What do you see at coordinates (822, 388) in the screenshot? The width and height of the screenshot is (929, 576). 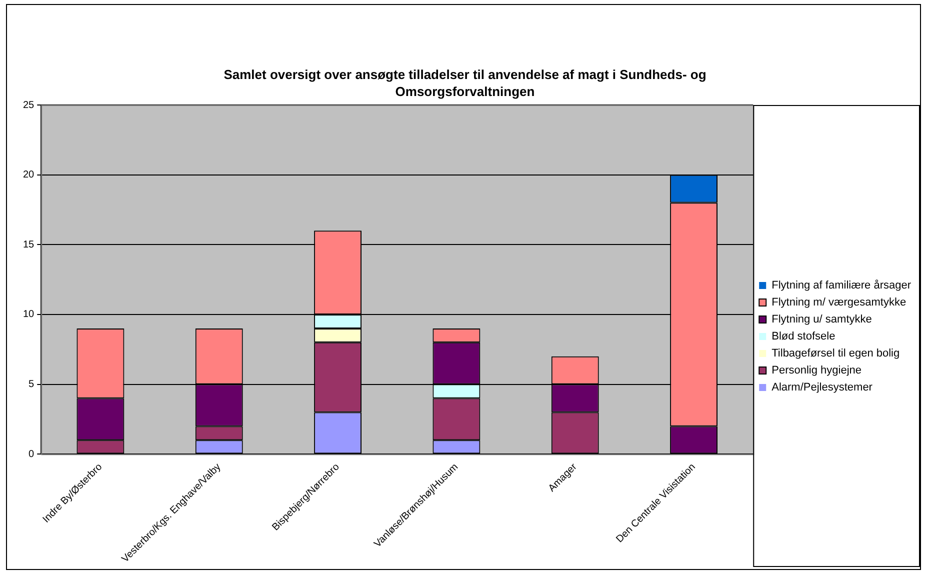 I see `legend-label: Alarm/Pejlesystemer` at bounding box center [822, 388].